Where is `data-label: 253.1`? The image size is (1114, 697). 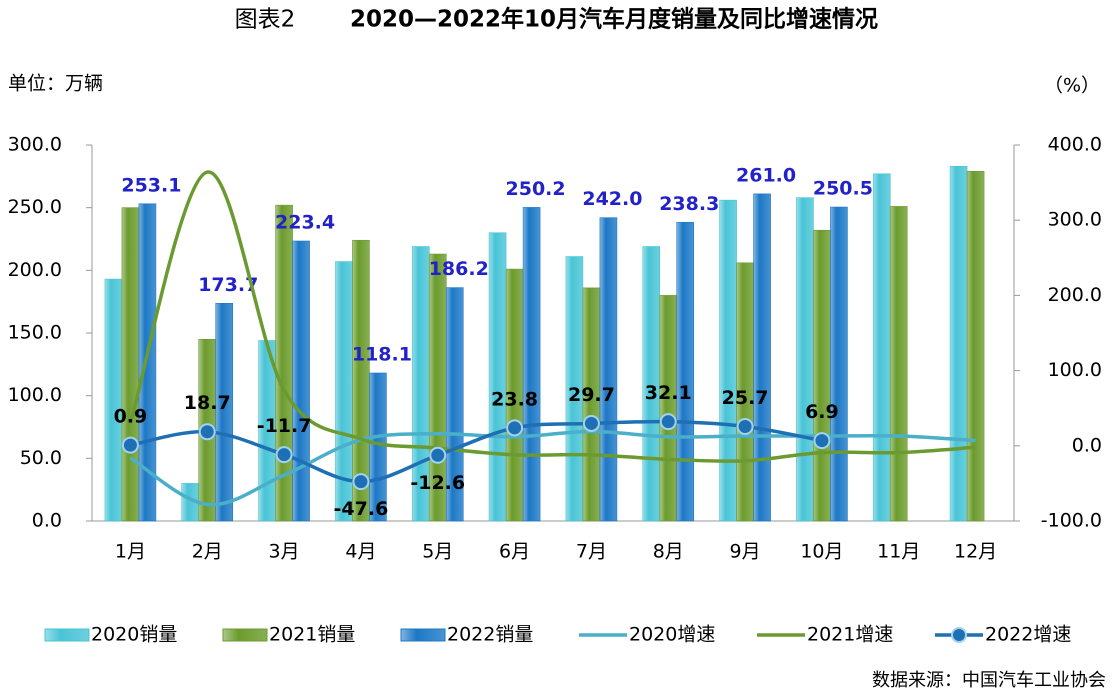 data-label: 253.1 is located at coordinates (151, 185).